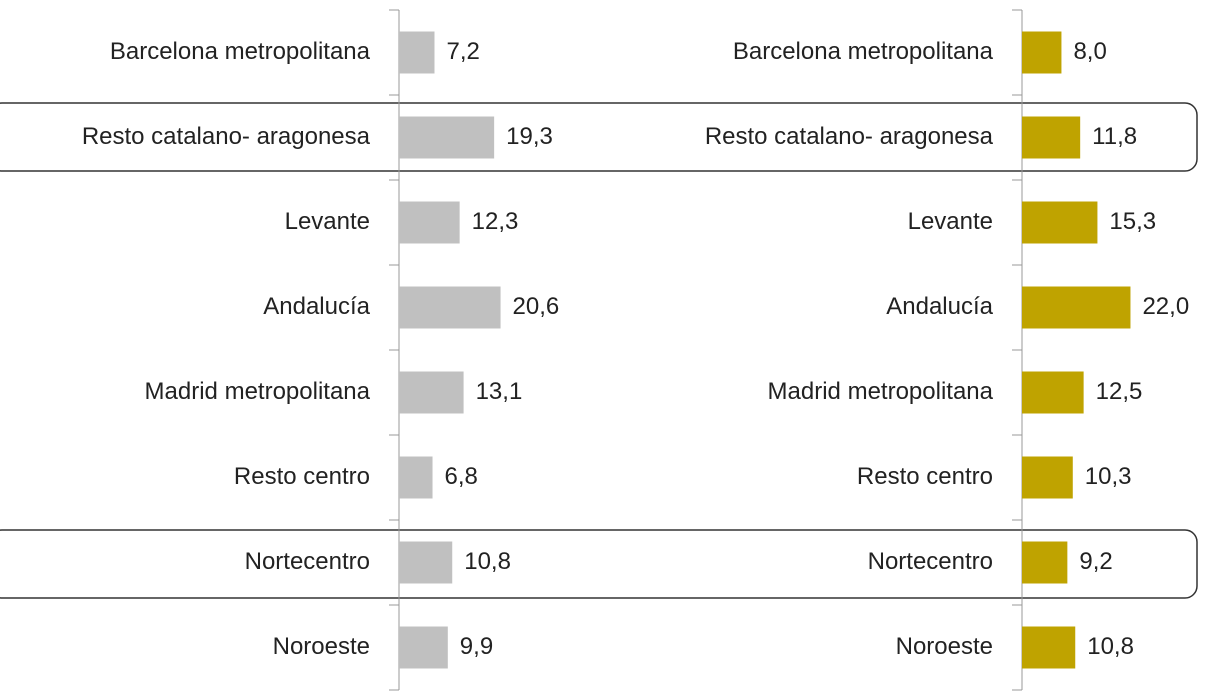 The width and height of the screenshot is (1211, 691). Describe the element at coordinates (1119, 391) in the screenshot. I see `value-label: 12,5` at that location.